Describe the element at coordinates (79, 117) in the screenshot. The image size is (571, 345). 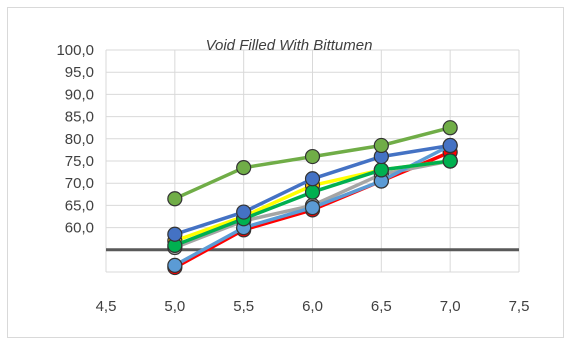
I see `y-tick-label: 85,0` at that location.